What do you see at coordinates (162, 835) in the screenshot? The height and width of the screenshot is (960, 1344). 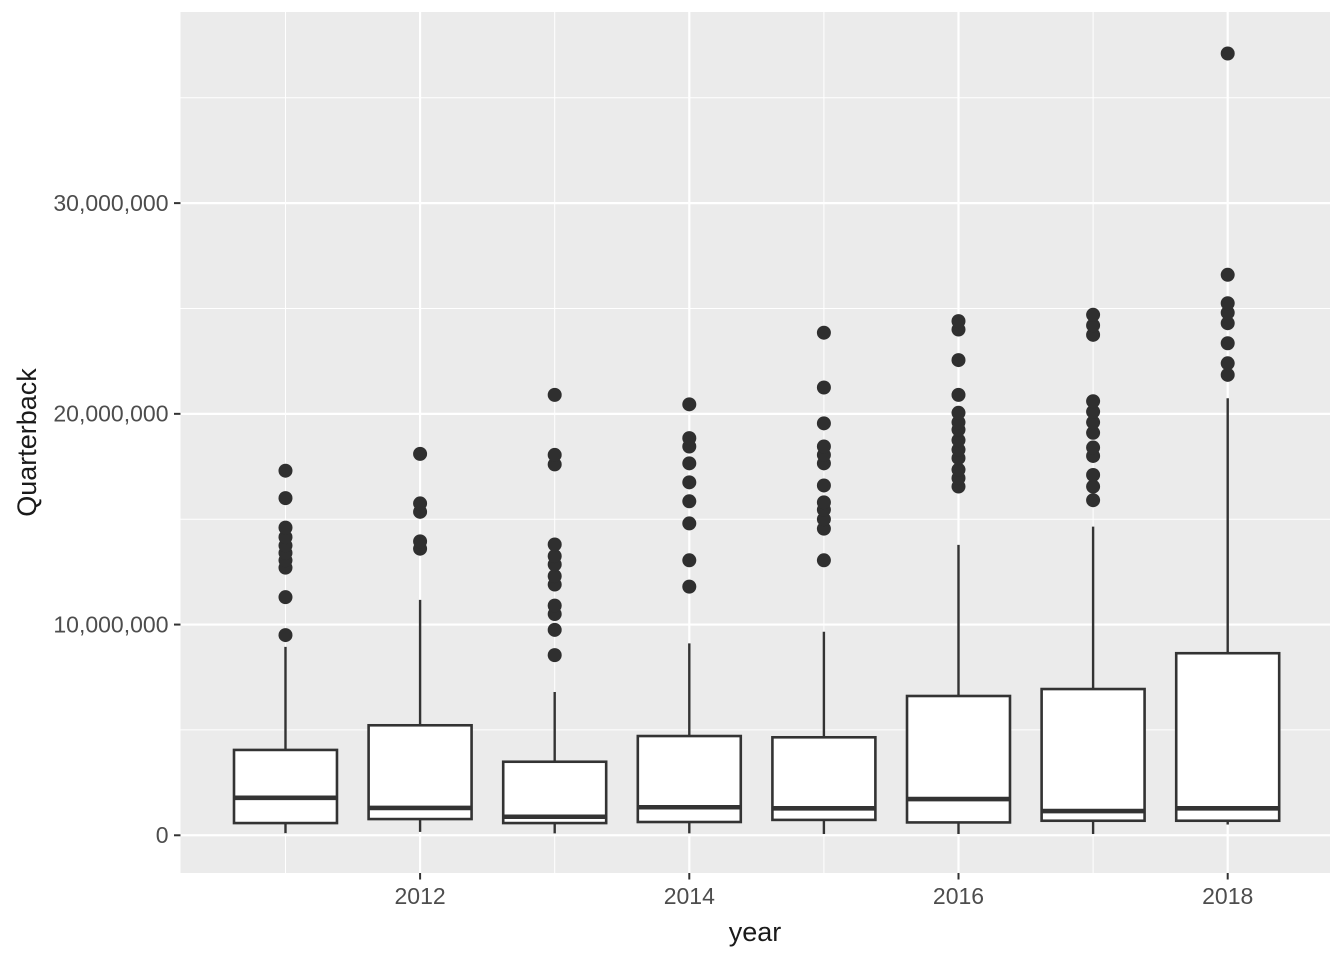 I see `y-tick-label: 0` at bounding box center [162, 835].